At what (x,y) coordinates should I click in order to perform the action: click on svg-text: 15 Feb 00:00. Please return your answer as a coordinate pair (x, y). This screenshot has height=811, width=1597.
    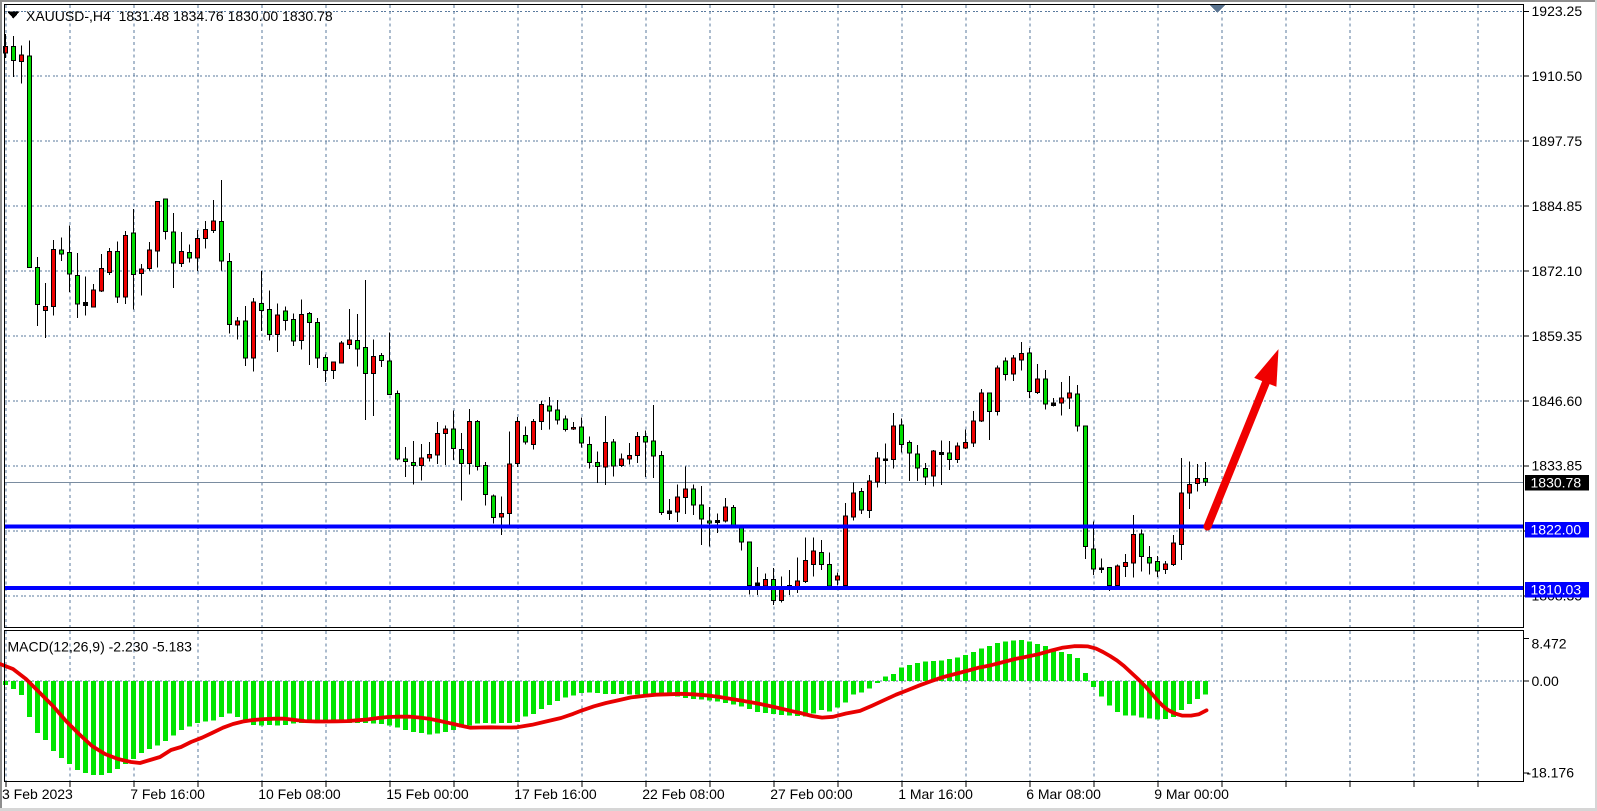
    Looking at the image, I should click on (427, 794).